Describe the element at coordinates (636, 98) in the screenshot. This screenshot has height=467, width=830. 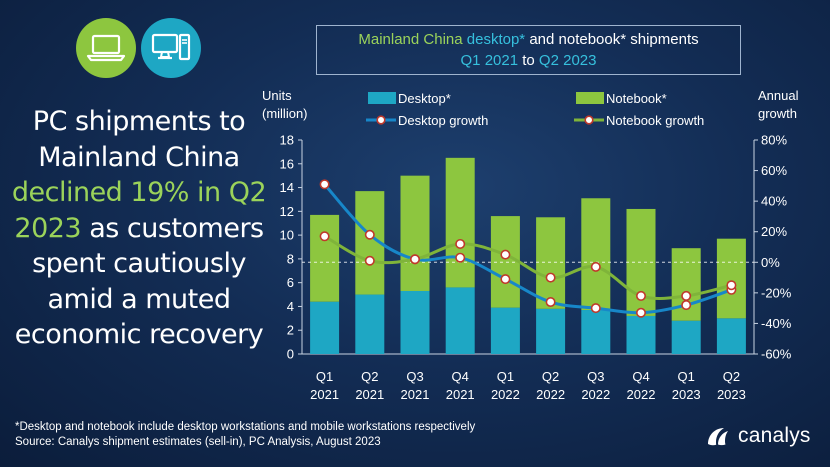
I see `legend-notebook-label: Notebook*` at that location.